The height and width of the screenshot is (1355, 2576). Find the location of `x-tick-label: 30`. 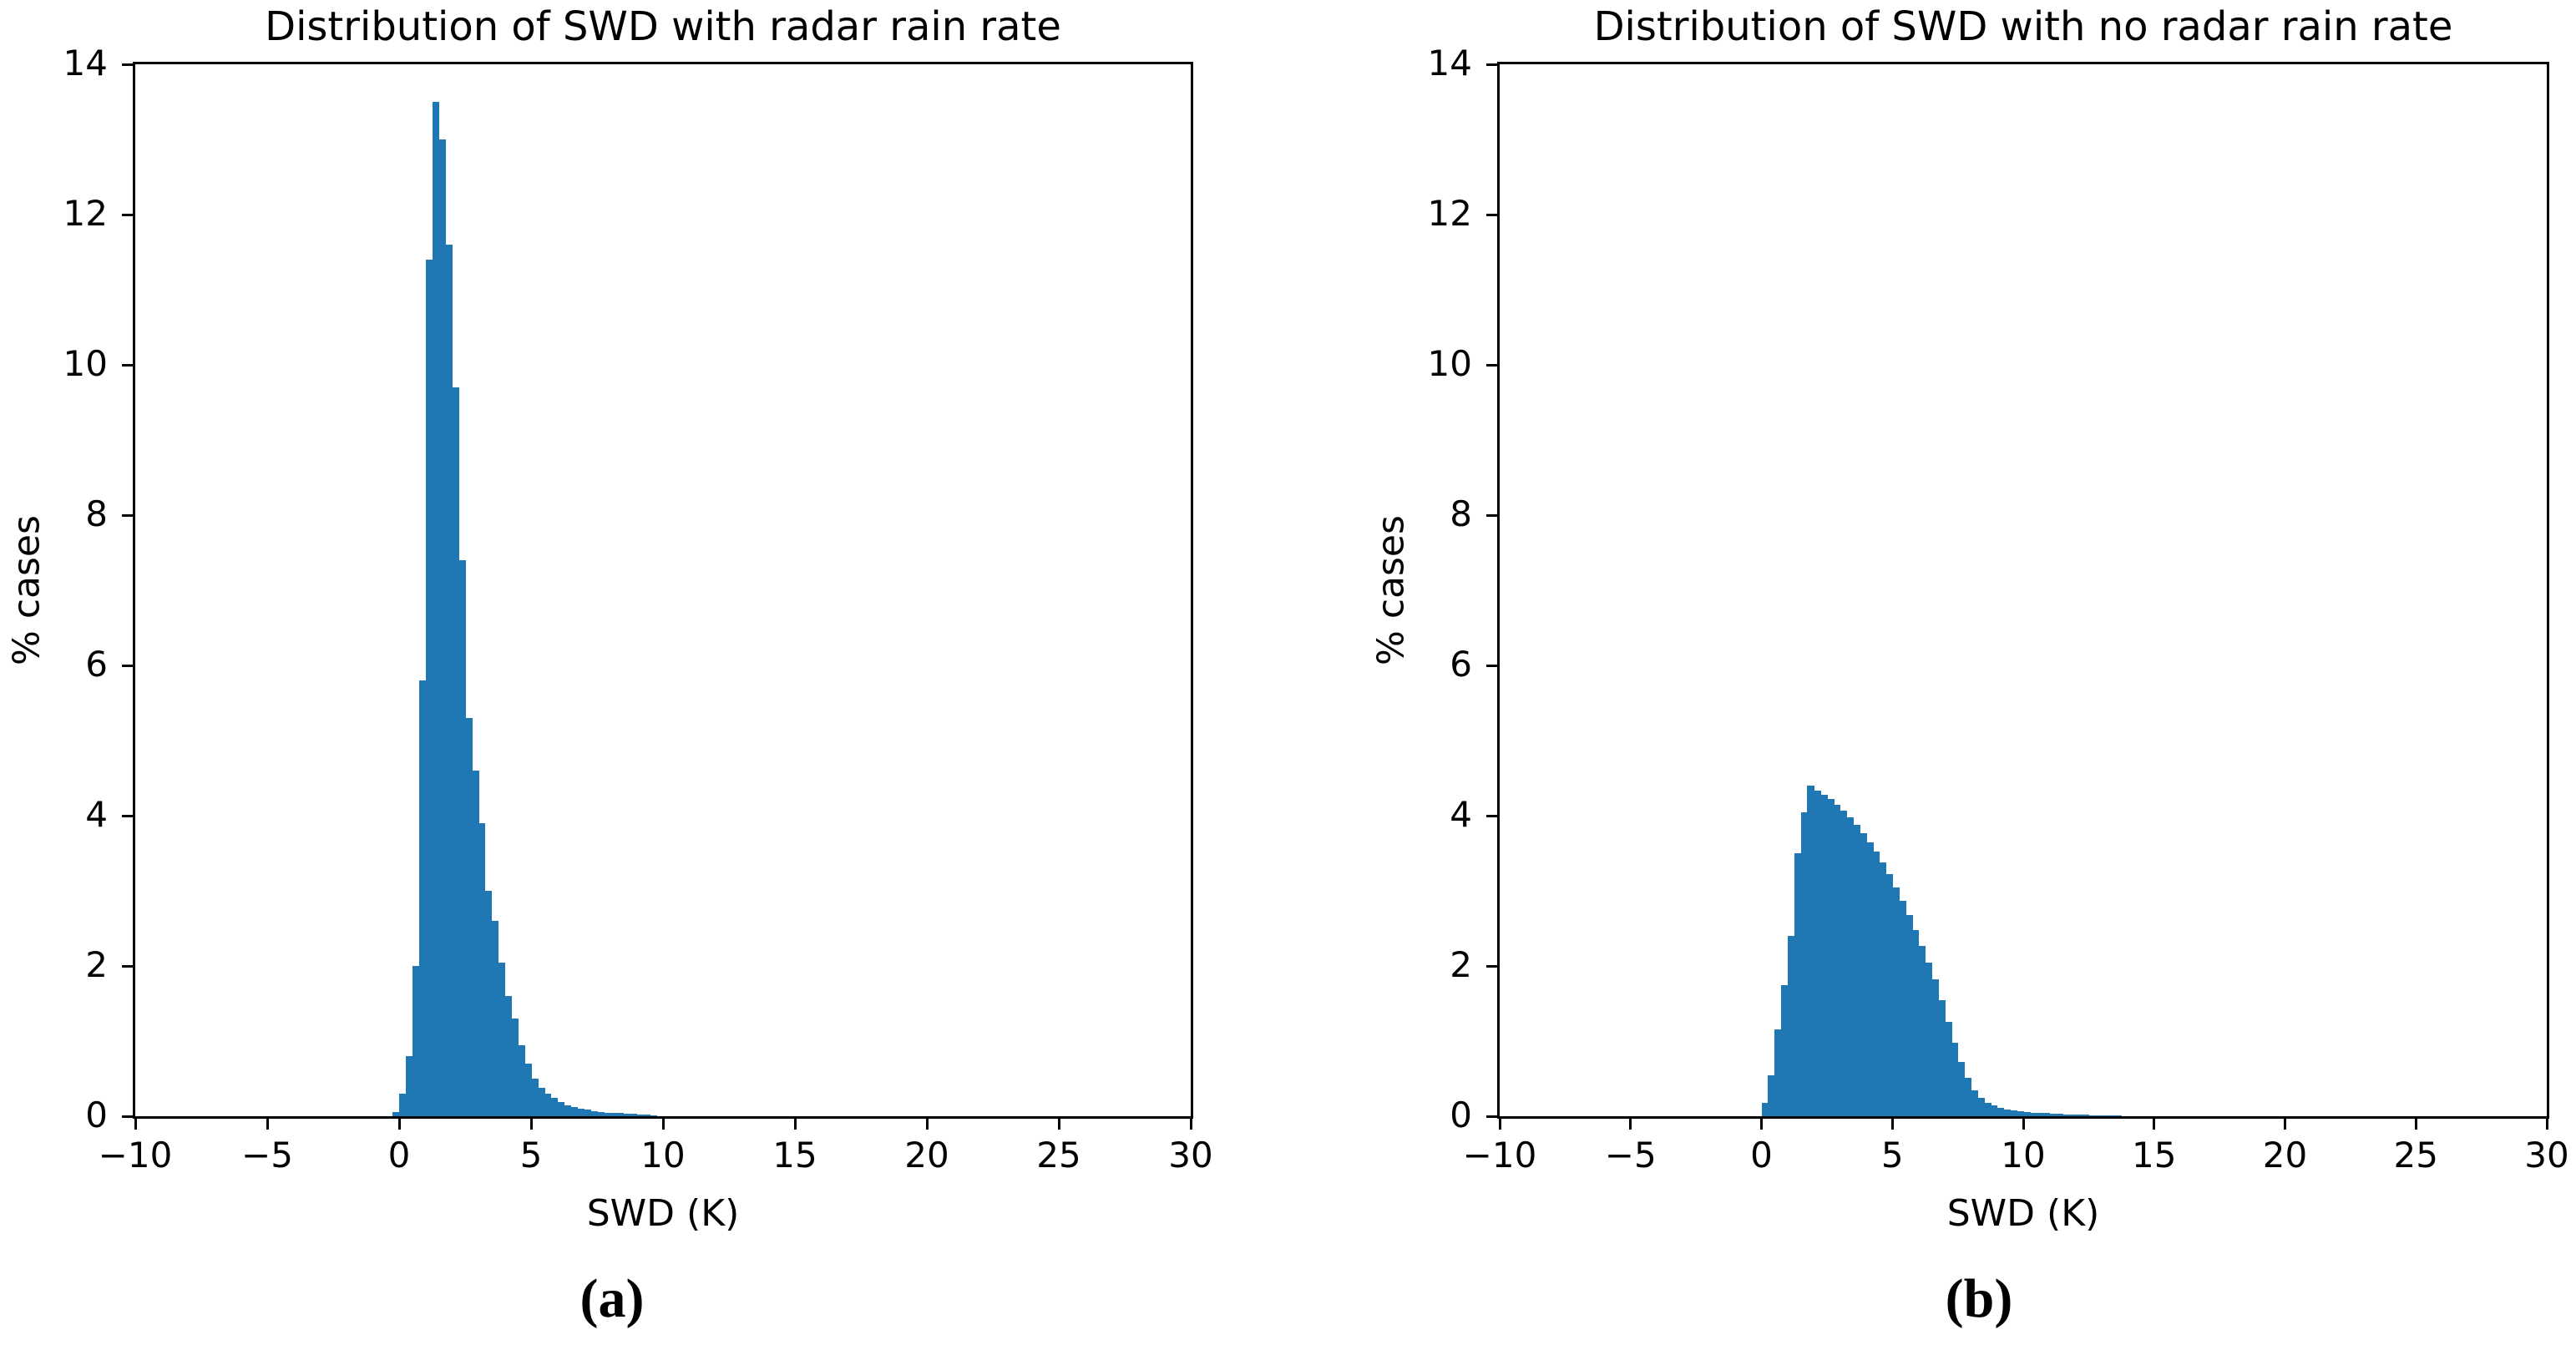

x-tick-label: 30 is located at coordinates (1190, 1155).